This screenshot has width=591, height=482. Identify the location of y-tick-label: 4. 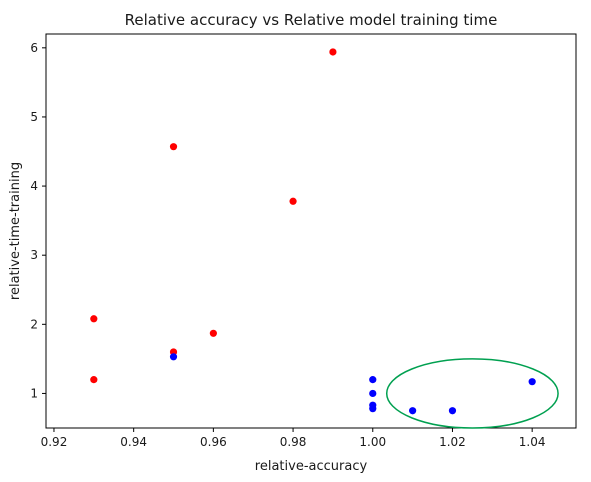
(34, 186).